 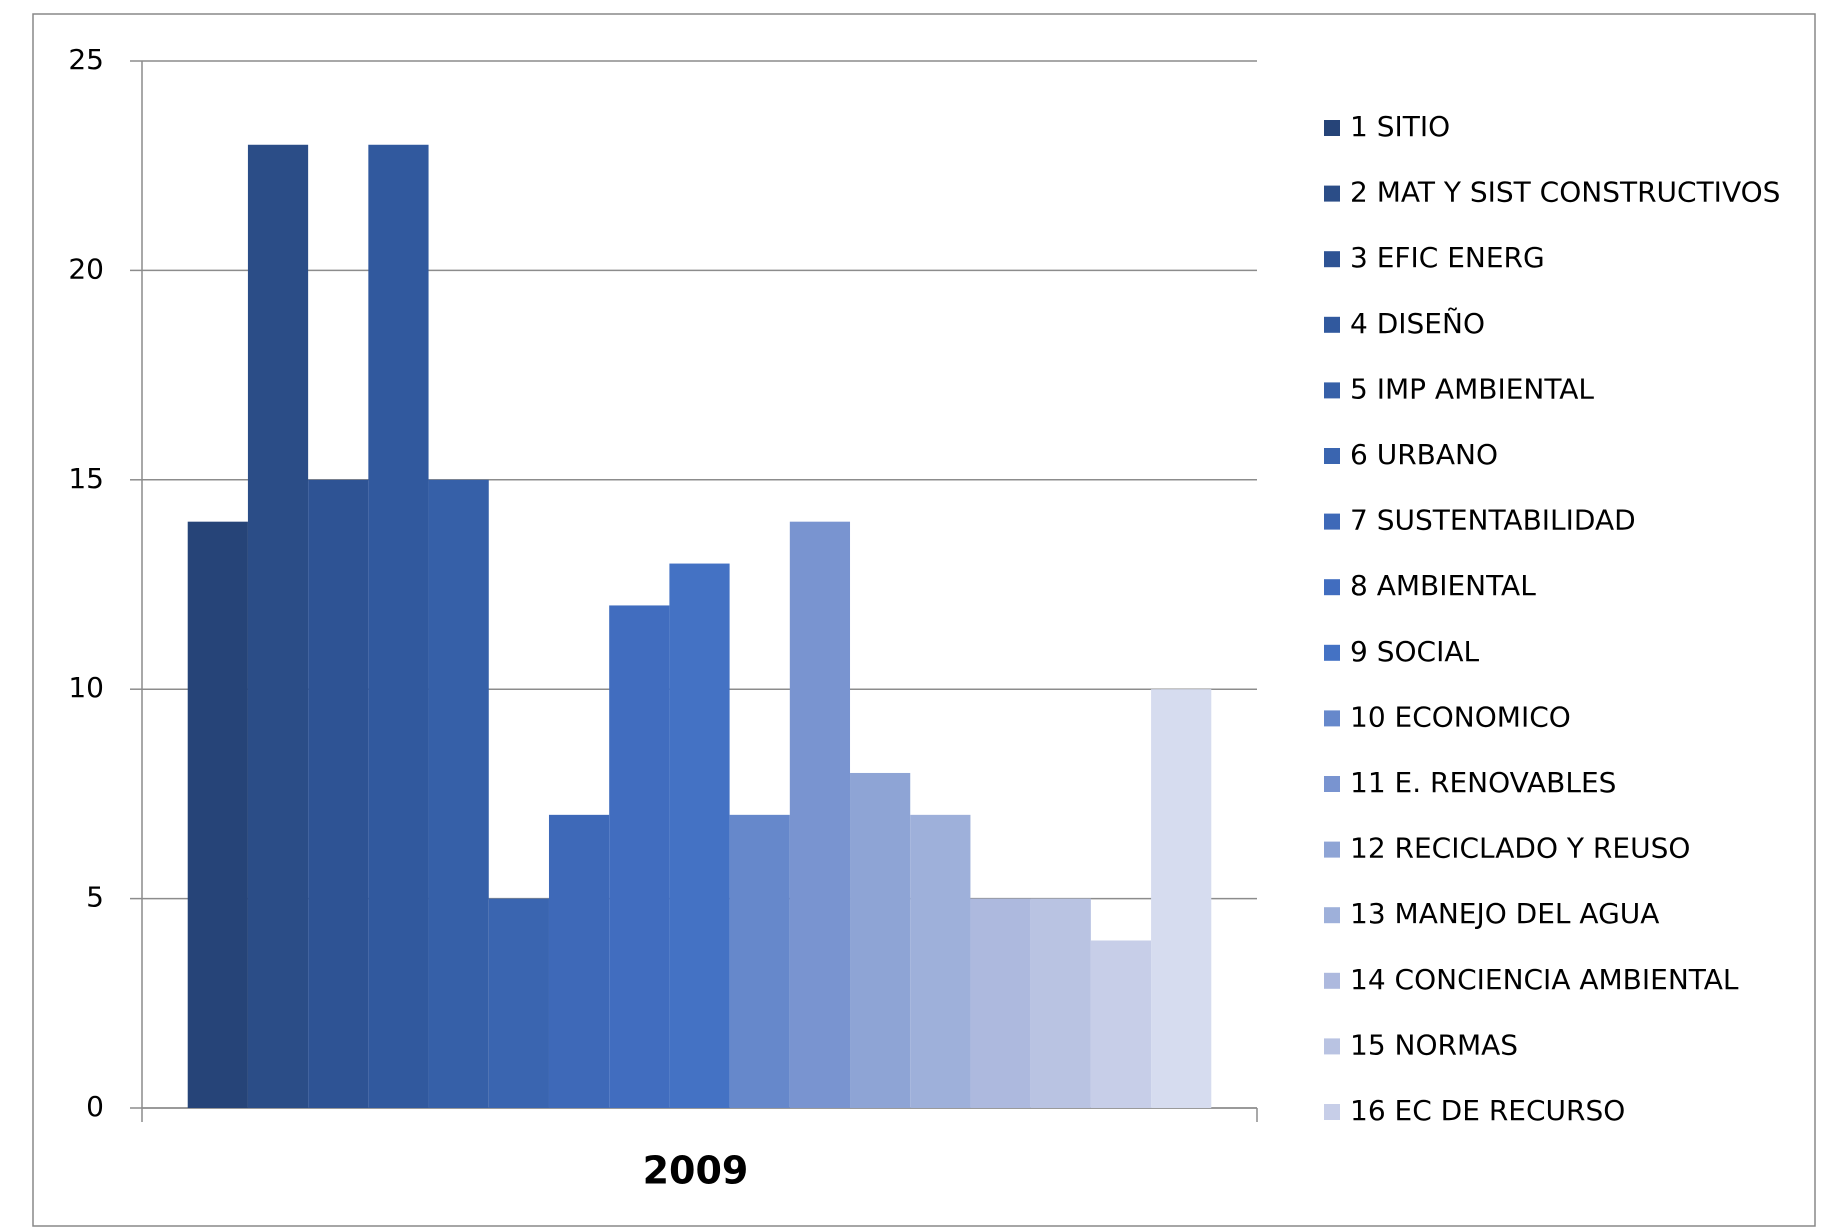 I want to click on legend-label: 16 EC DE RECURSO, so click(x=1487, y=1110).